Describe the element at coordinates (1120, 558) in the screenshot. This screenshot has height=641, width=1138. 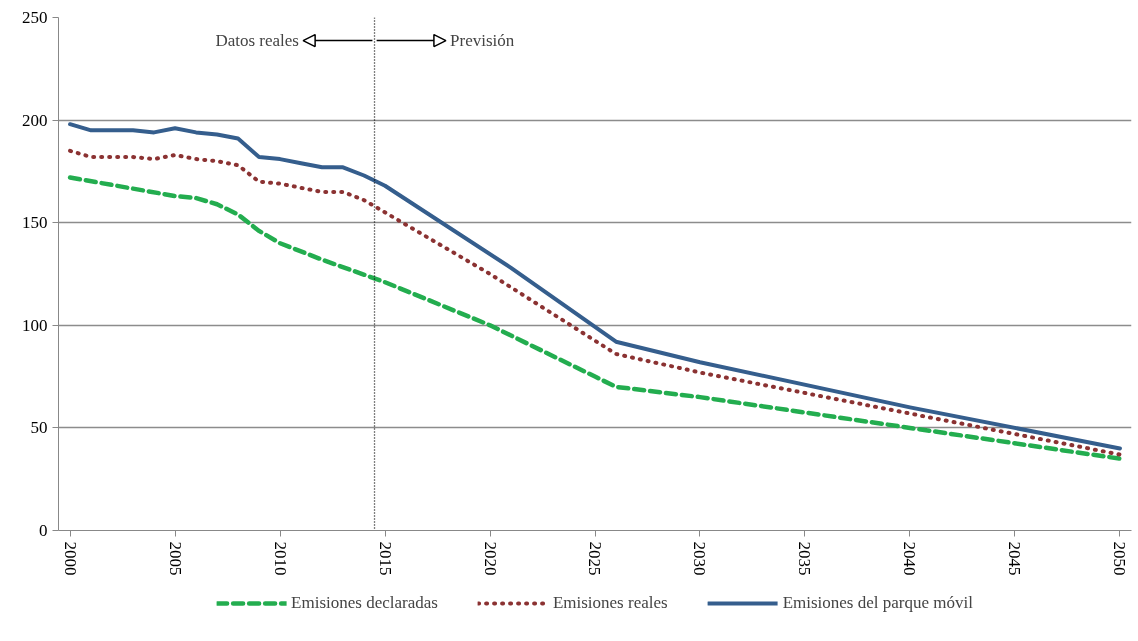
I see `x-tick-label: 2050` at that location.